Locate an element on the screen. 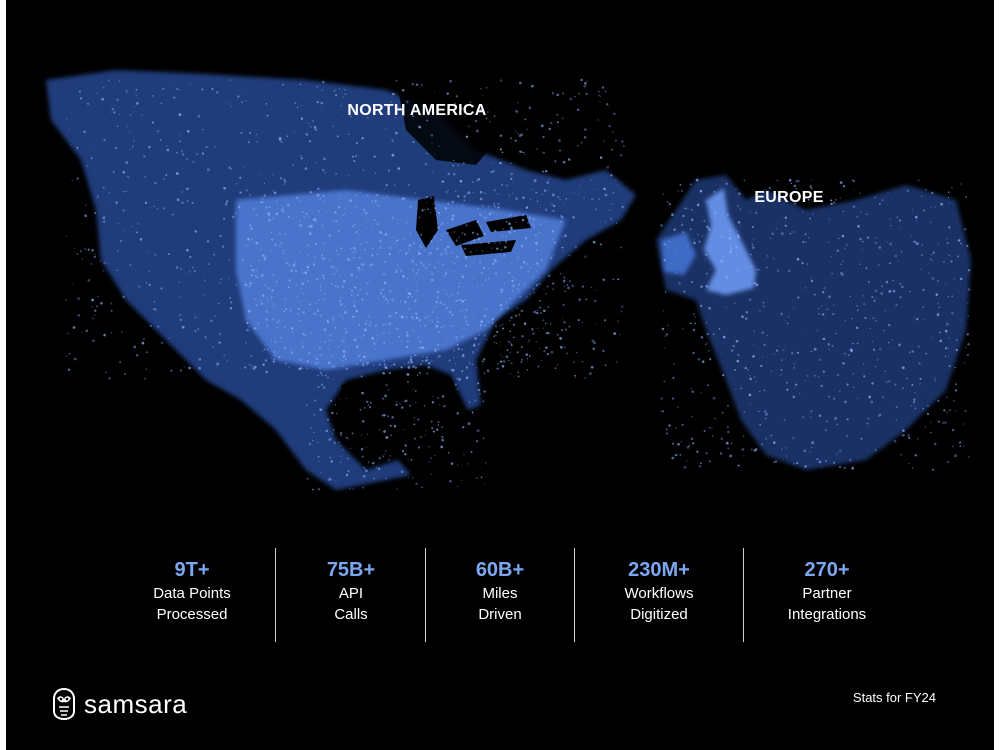 The image size is (1000, 750). gulf-of-mexico is located at coordinates (401, 413).